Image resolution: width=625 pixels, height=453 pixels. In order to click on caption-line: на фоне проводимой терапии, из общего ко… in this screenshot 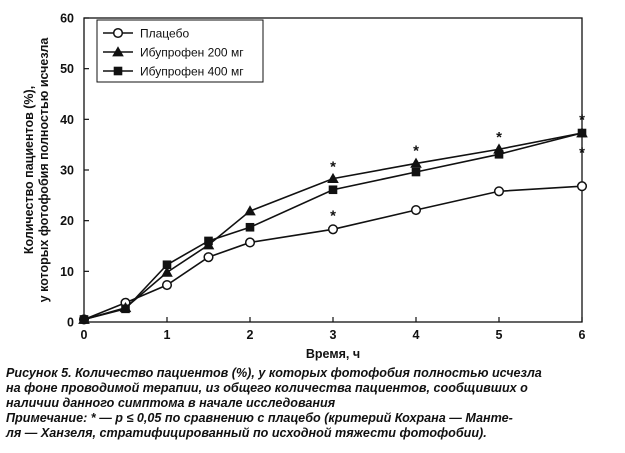, I will do `click(267, 388)`.